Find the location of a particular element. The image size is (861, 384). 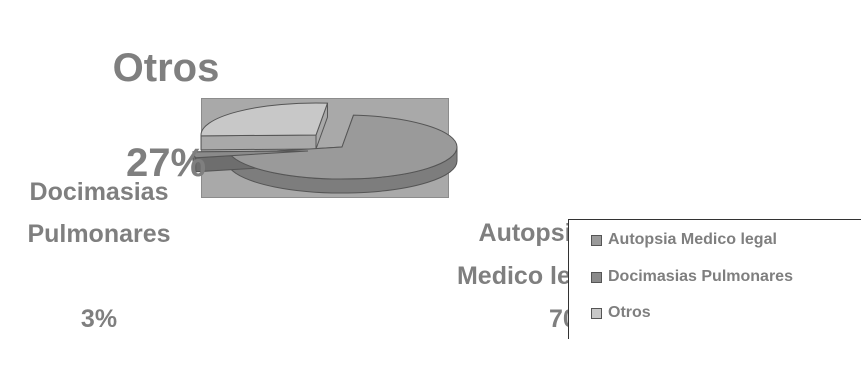

legend-item-autopsia: Autopsia Medico legal is located at coordinates (684, 240).